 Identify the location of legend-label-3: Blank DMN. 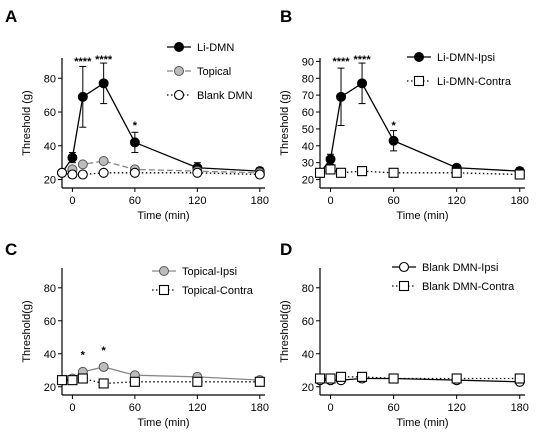
(225, 96).